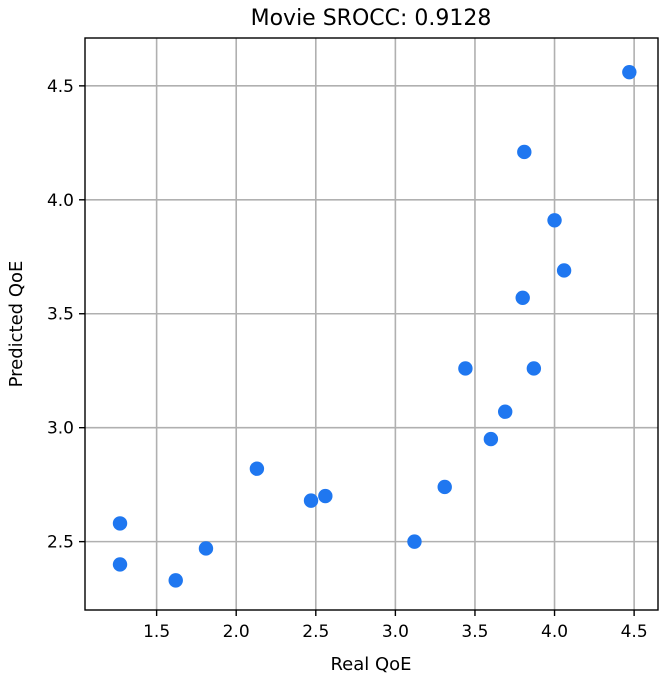 Image resolution: width=665 pixels, height=677 pixels. Describe the element at coordinates (370, 664) in the screenshot. I see `x-axis-label: Real QoE` at that location.